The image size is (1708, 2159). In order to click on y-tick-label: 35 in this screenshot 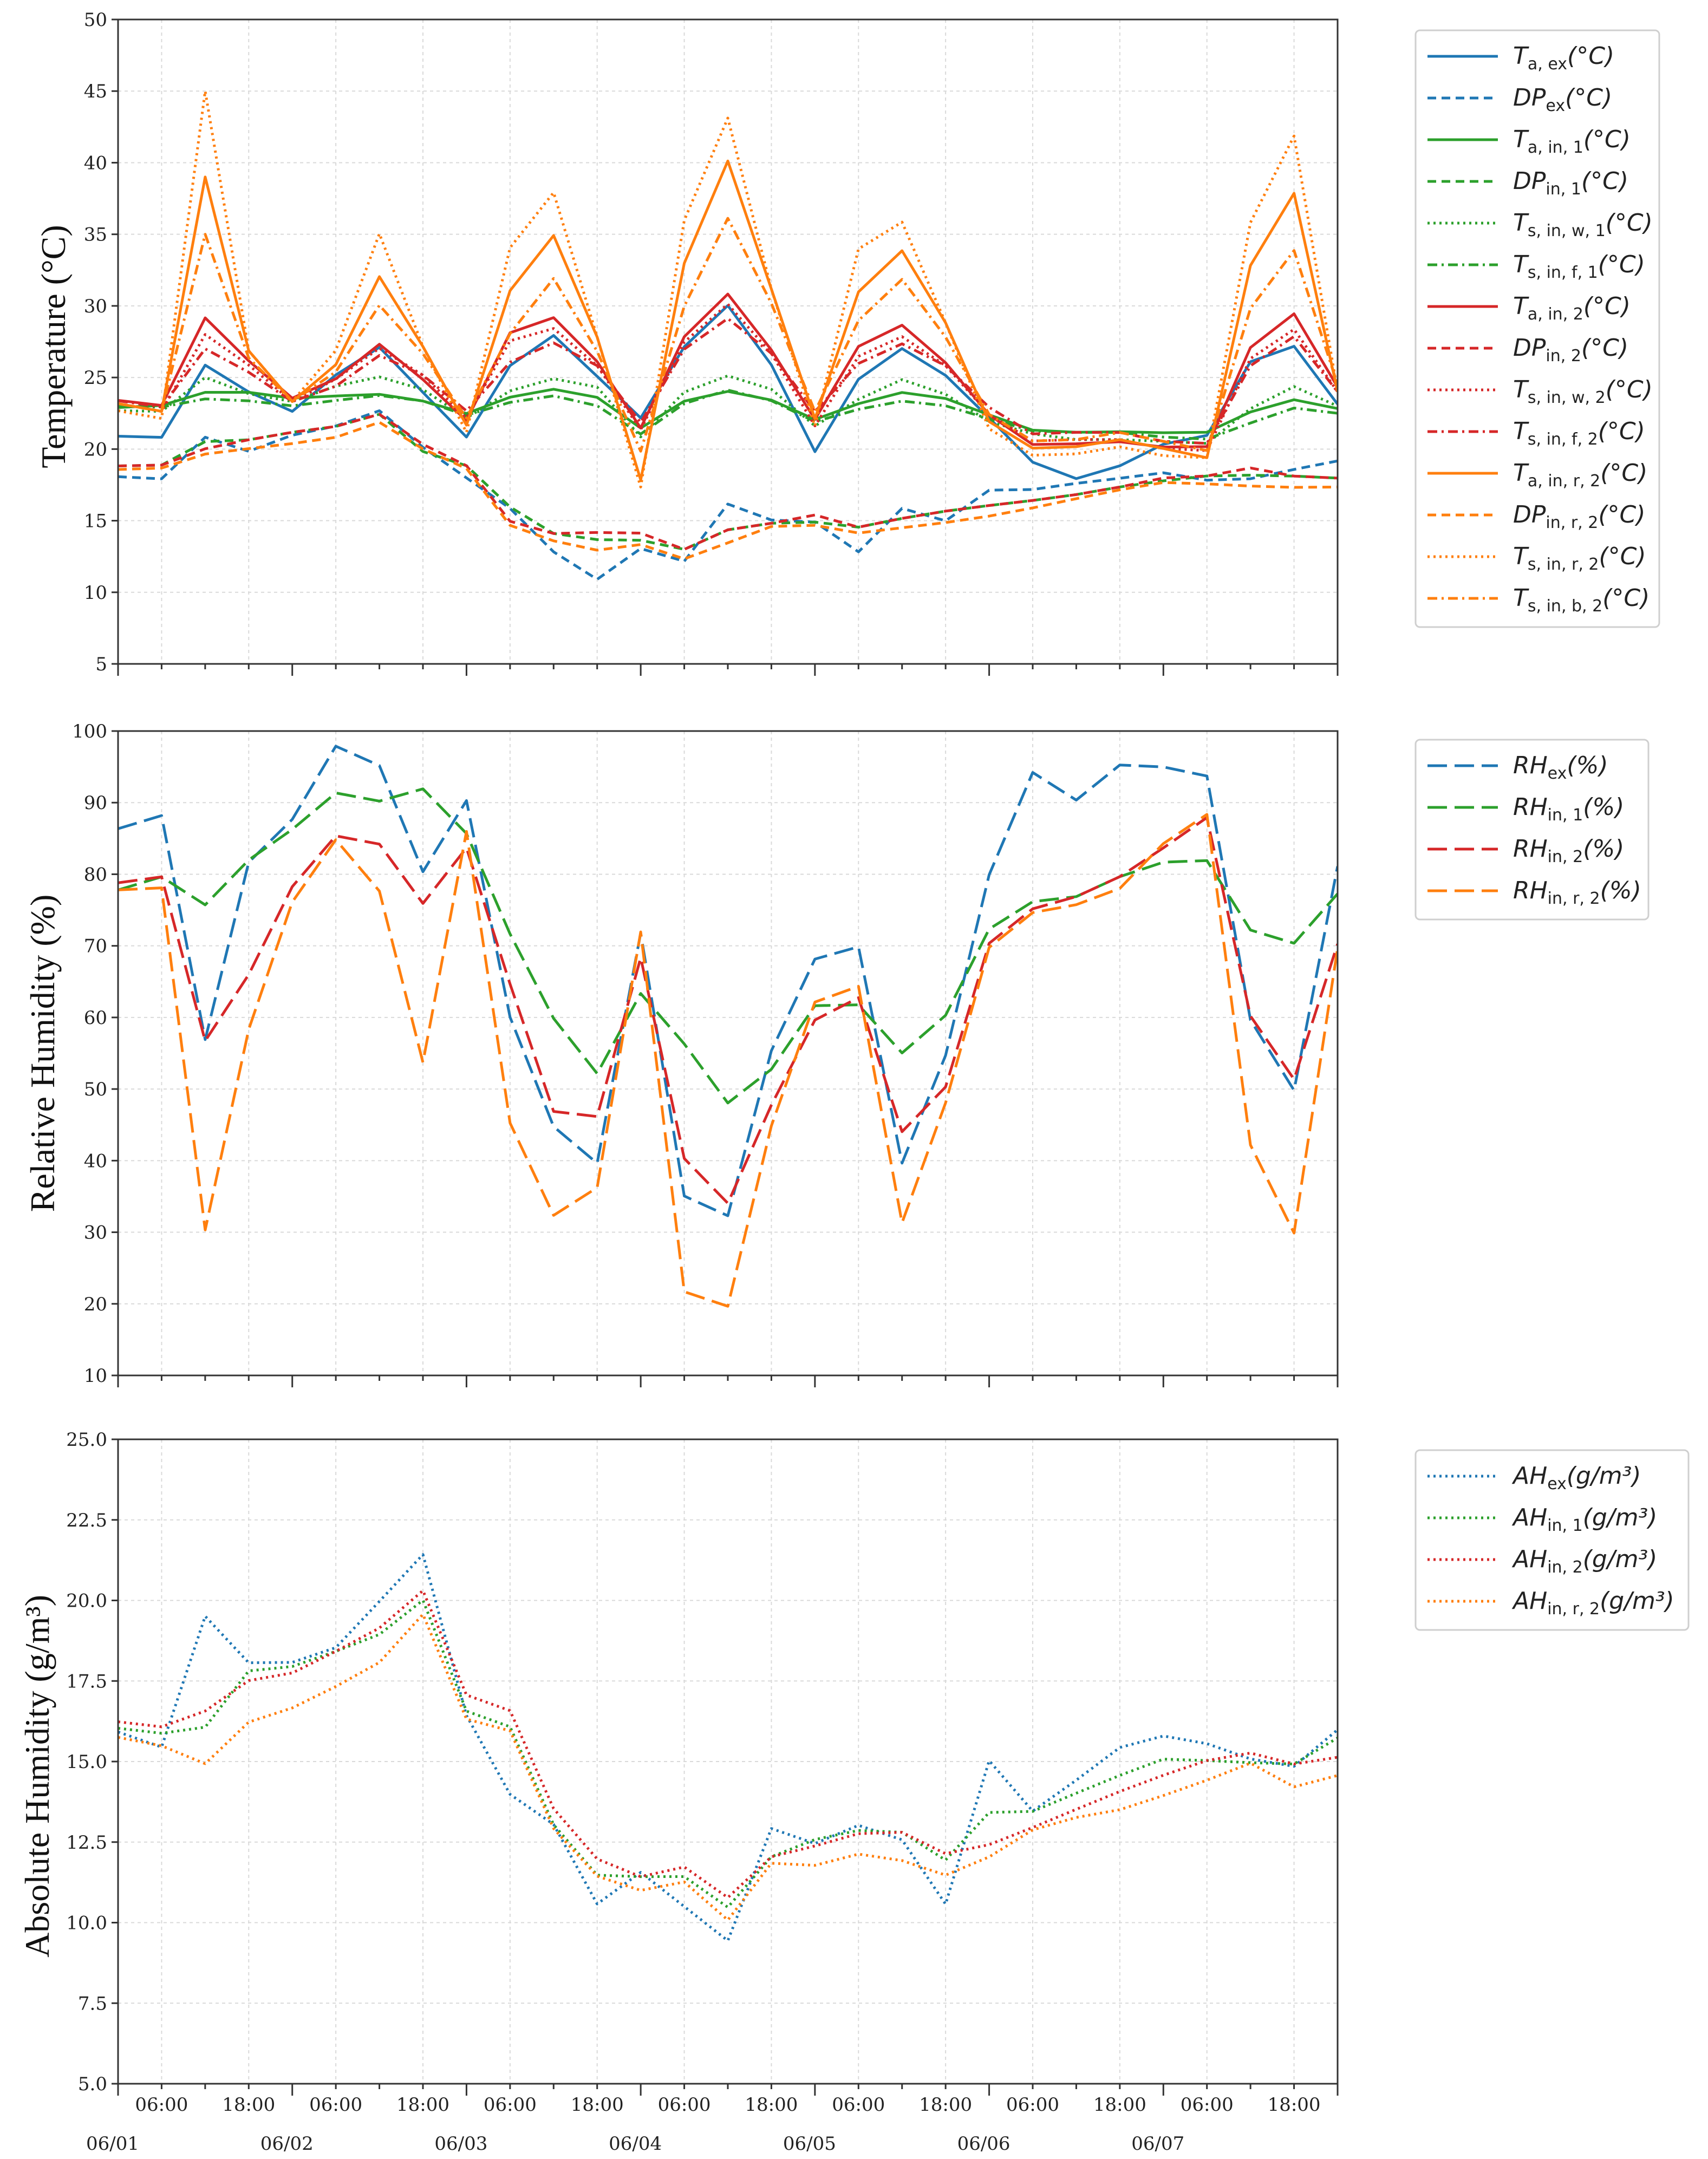, I will do `click(95, 235)`.